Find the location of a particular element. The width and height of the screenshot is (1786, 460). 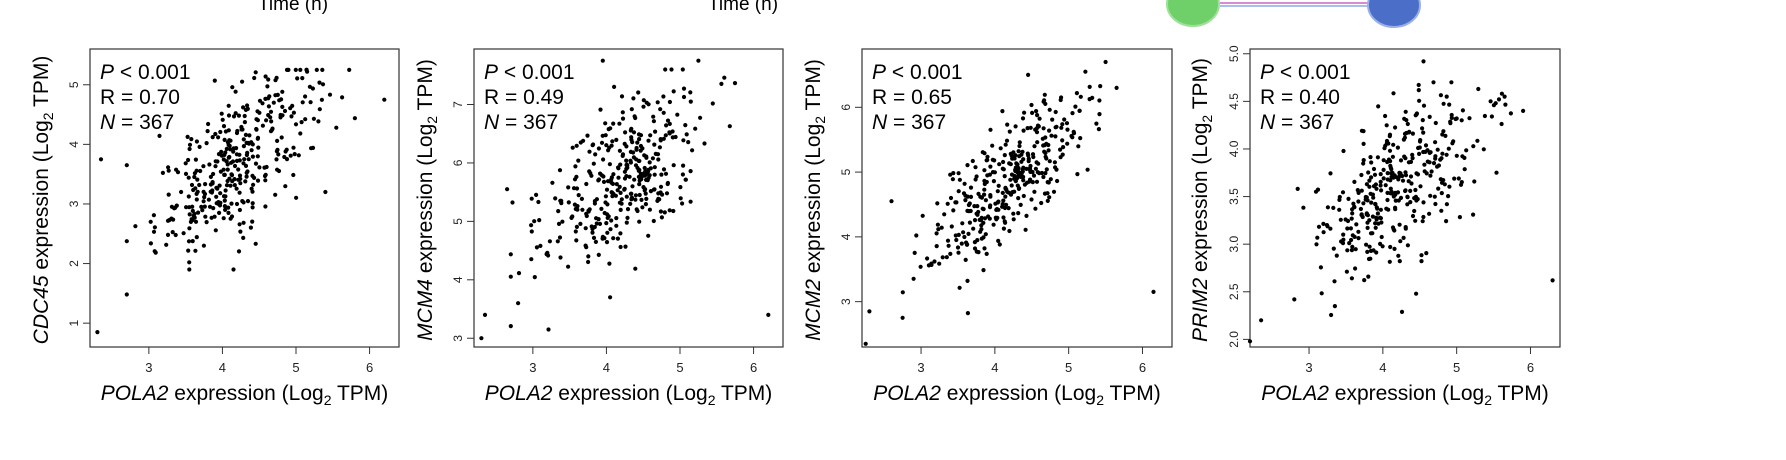

y-tick-label: 7 is located at coordinates (458, 104).